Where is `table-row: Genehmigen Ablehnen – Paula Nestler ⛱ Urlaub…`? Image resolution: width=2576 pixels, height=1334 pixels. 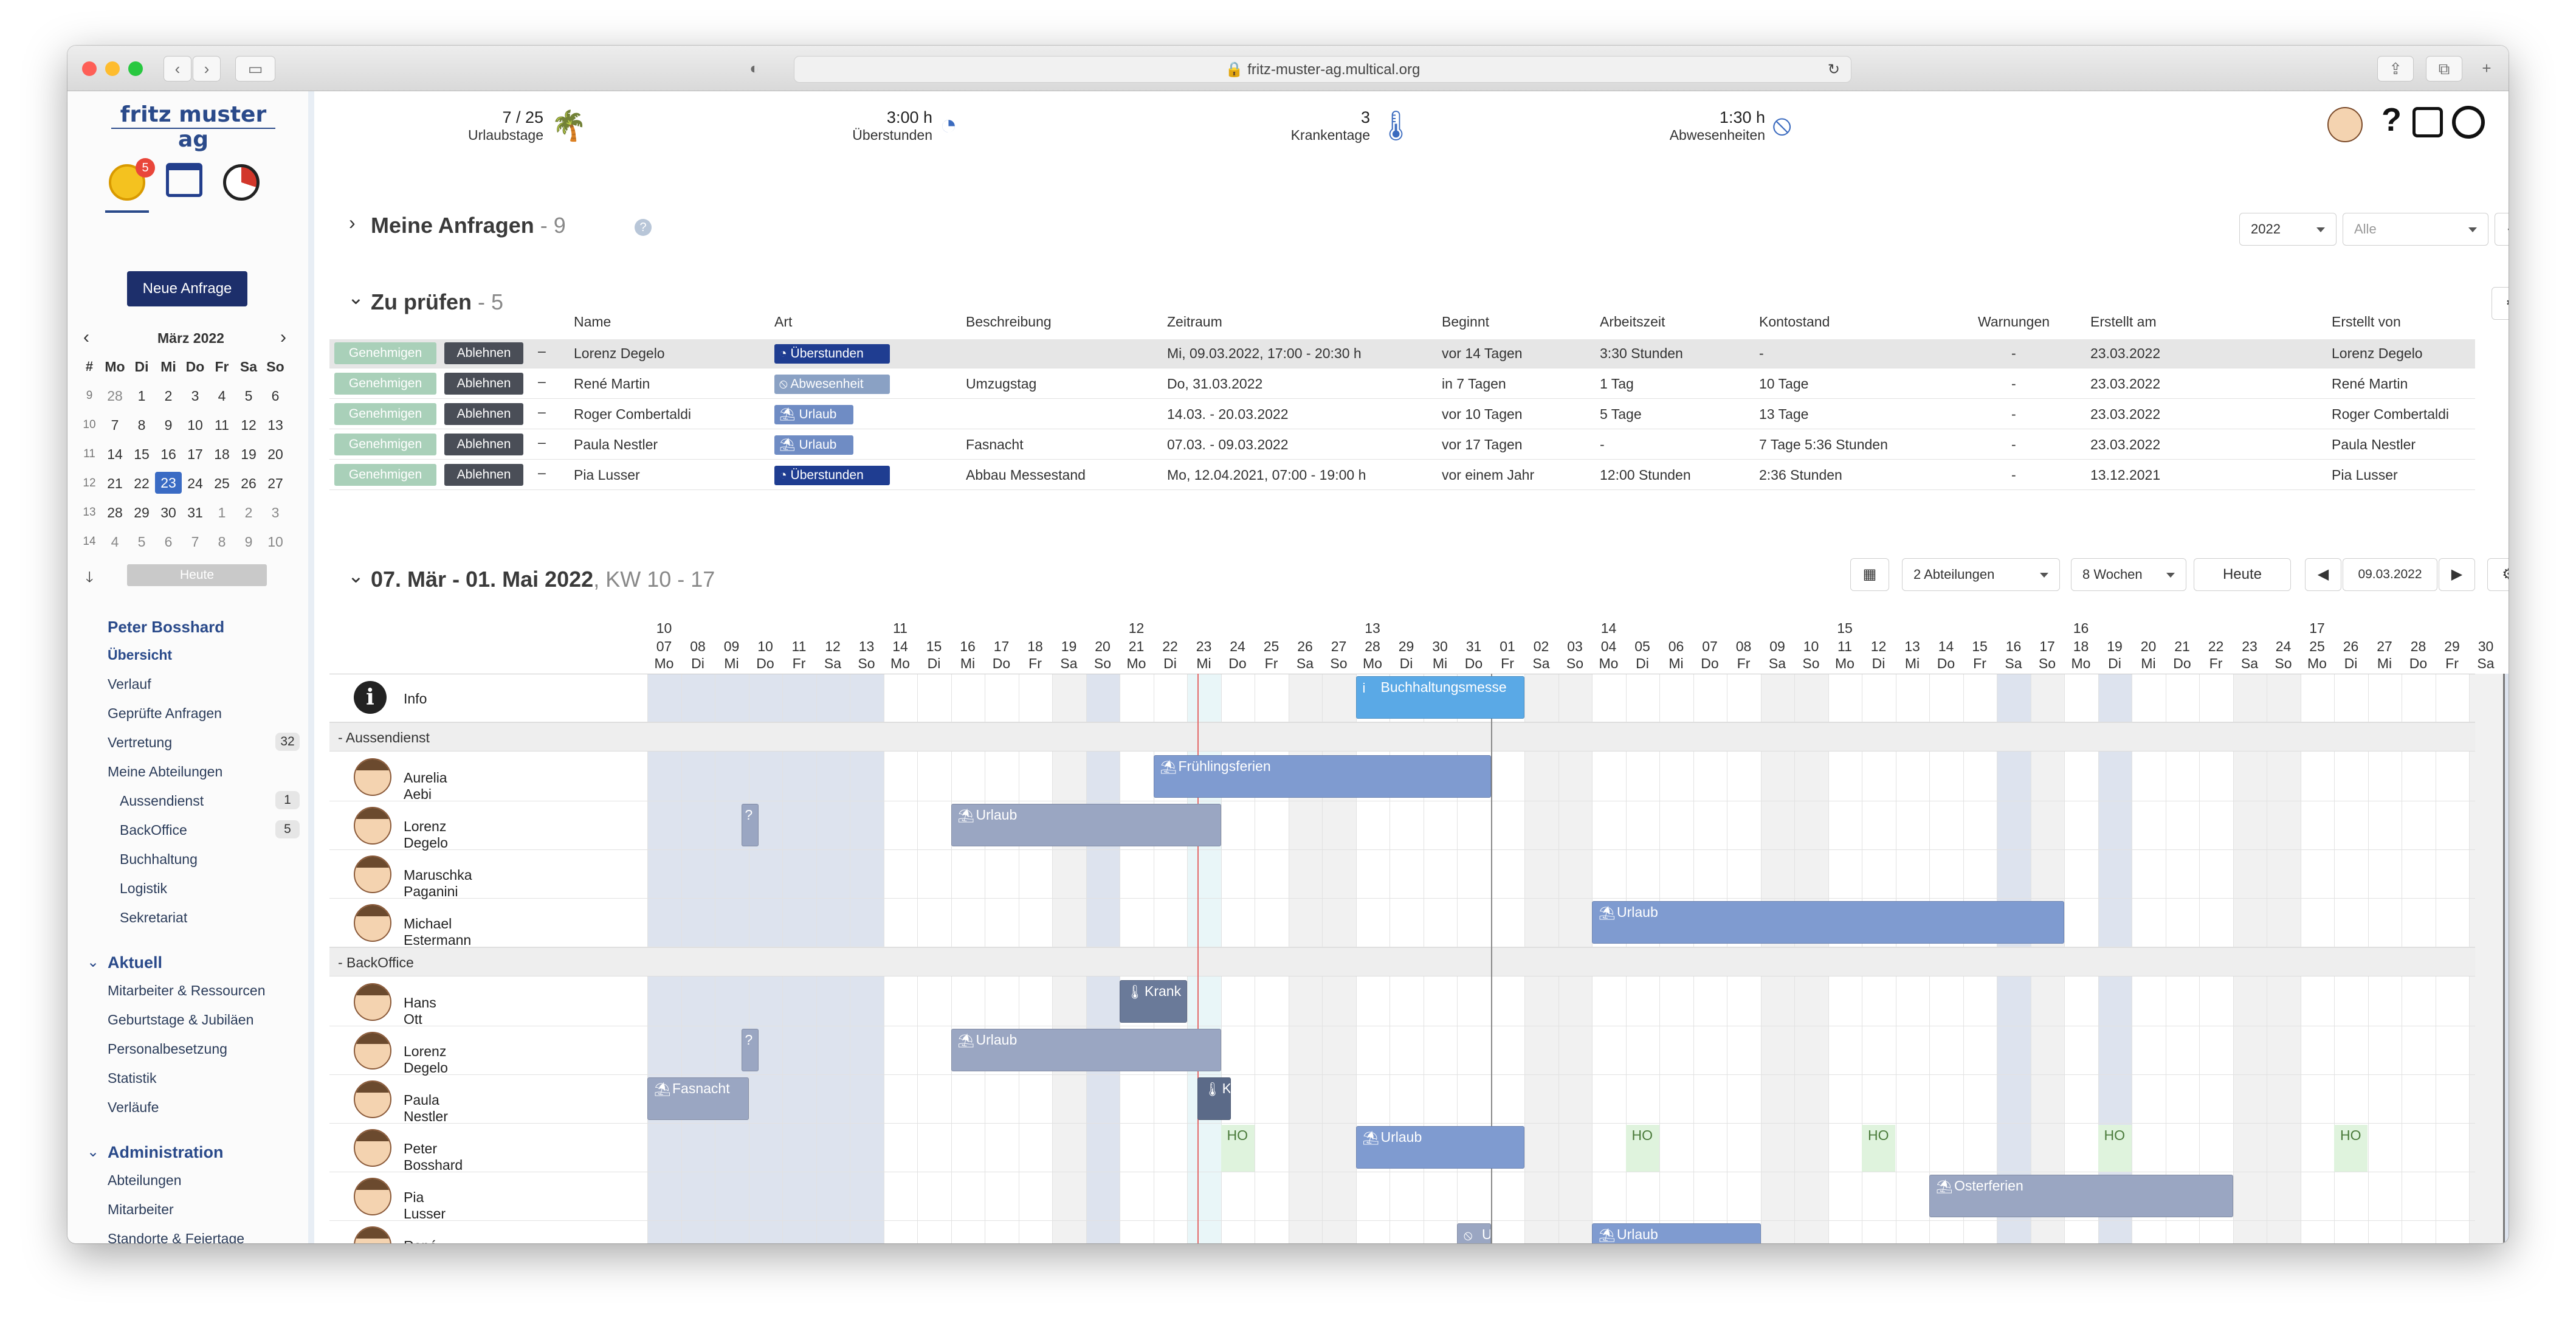
table-row: Genehmigen Ablehnen – Paula Nestler ⛱ Urlaub… is located at coordinates (1402, 445).